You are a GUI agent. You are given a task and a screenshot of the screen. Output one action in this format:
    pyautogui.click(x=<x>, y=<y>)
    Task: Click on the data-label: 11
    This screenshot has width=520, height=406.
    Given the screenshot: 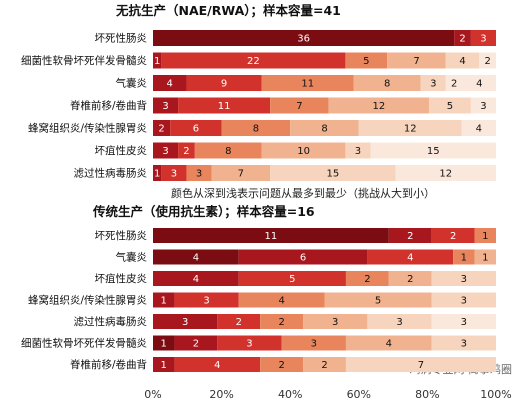 What is the action you would take?
    pyautogui.click(x=307, y=84)
    